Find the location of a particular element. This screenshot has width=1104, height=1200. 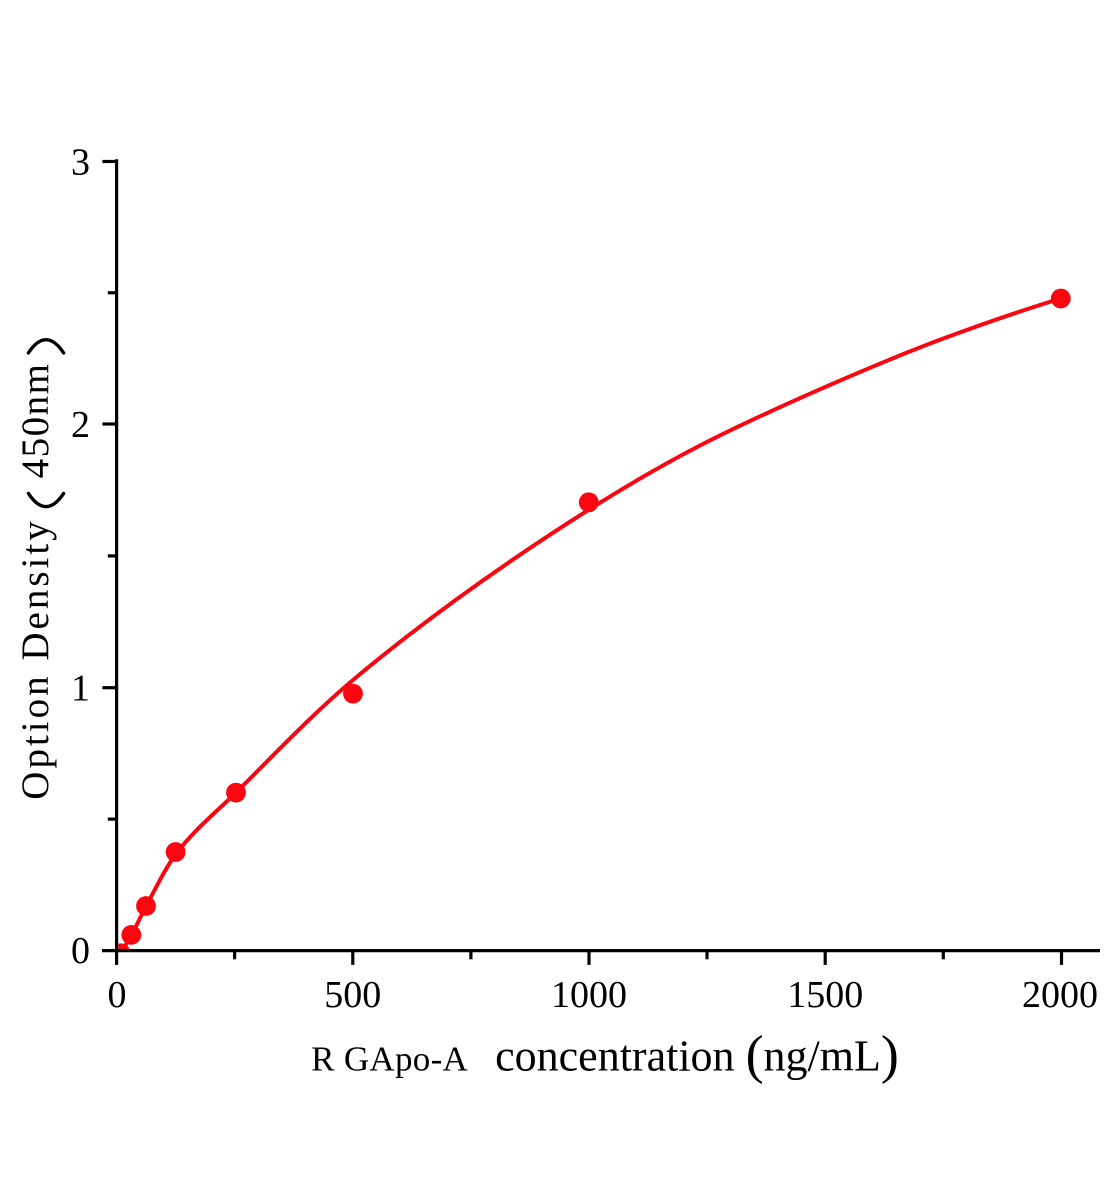

svg-text: 3 is located at coordinates (80, 162).